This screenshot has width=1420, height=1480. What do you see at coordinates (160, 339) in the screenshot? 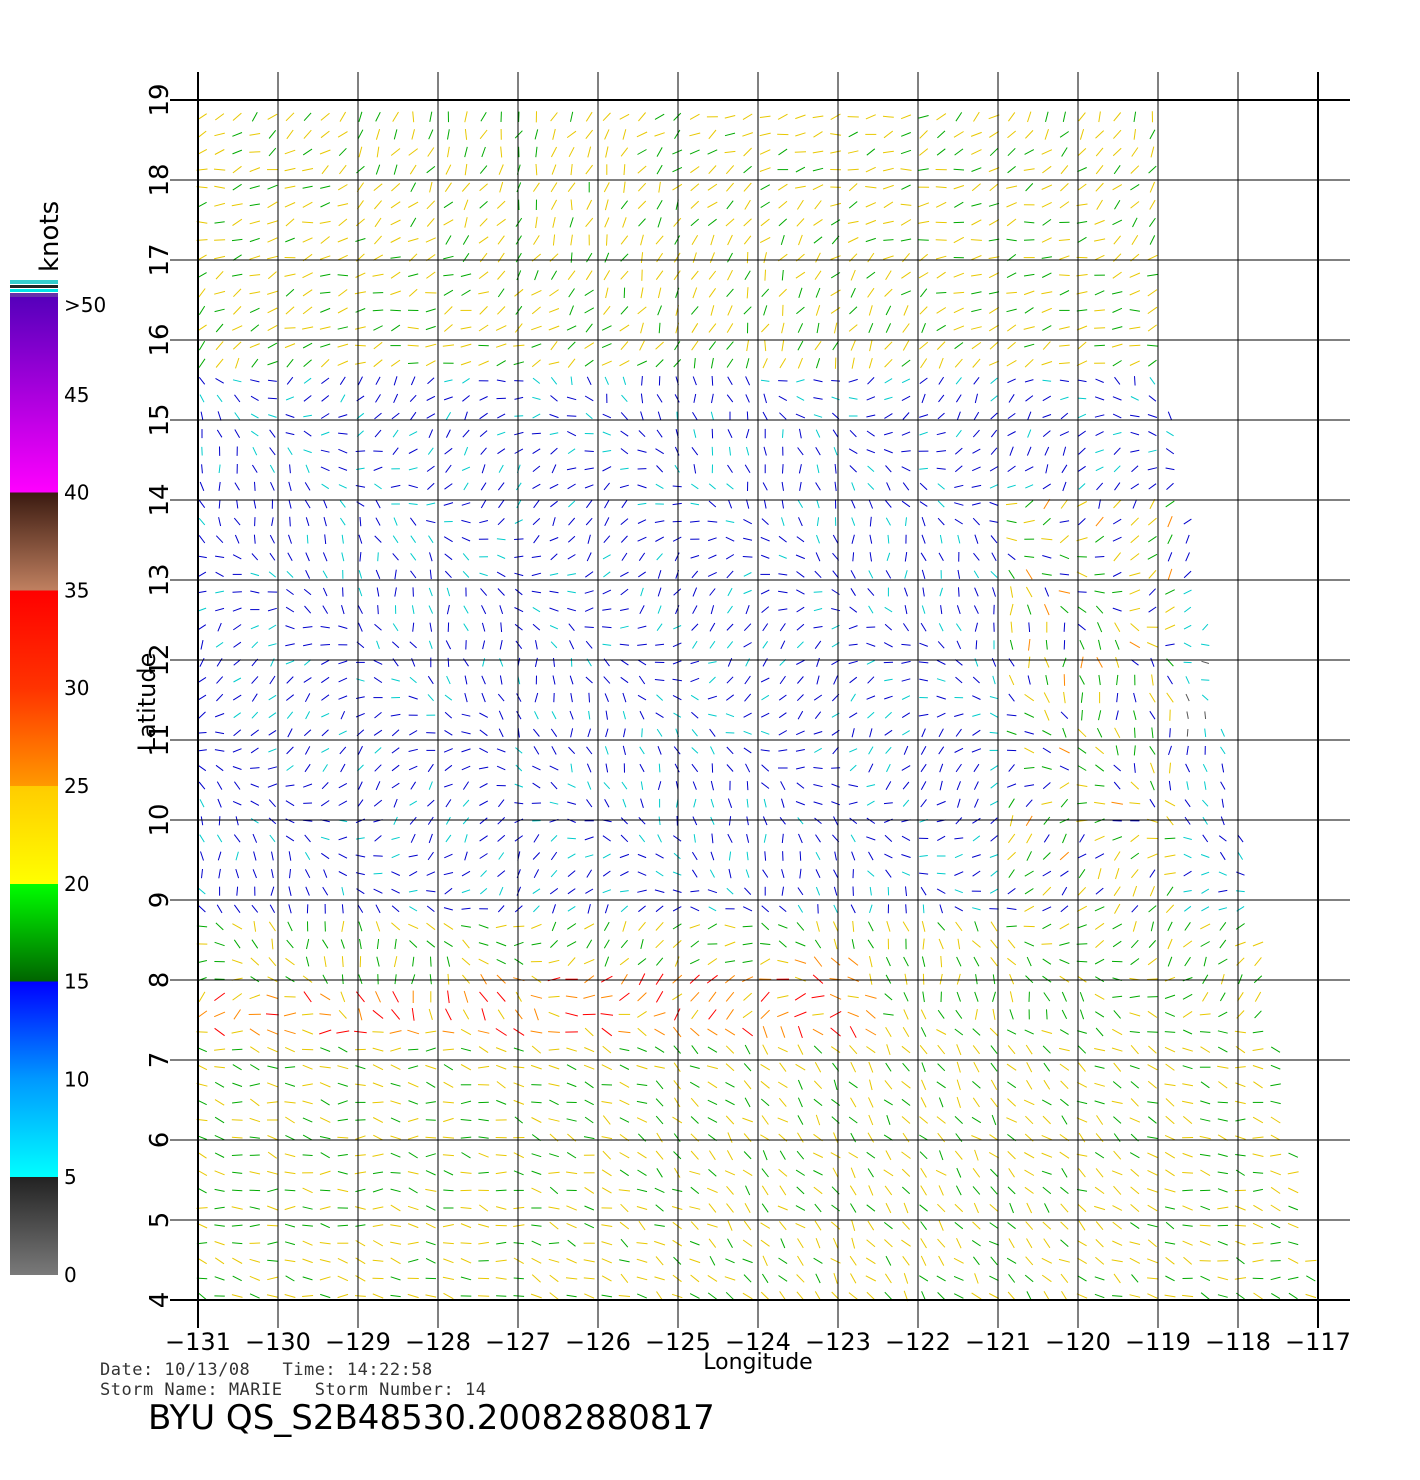
I see `y-tick-label: 16` at bounding box center [160, 339].